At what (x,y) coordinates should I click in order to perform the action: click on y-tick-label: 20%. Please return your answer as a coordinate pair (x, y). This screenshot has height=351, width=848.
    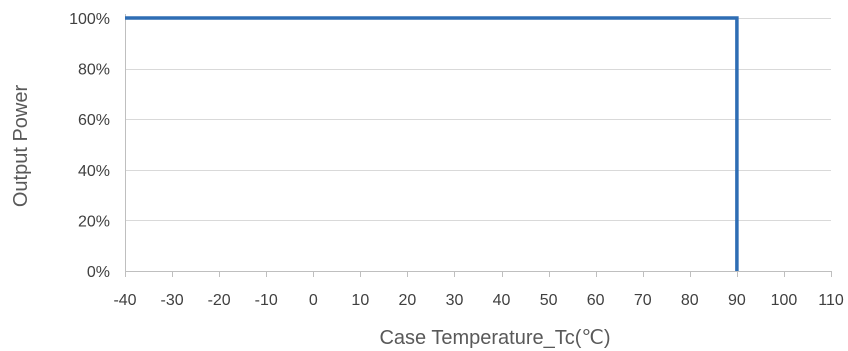
    Looking at the image, I should click on (94, 221).